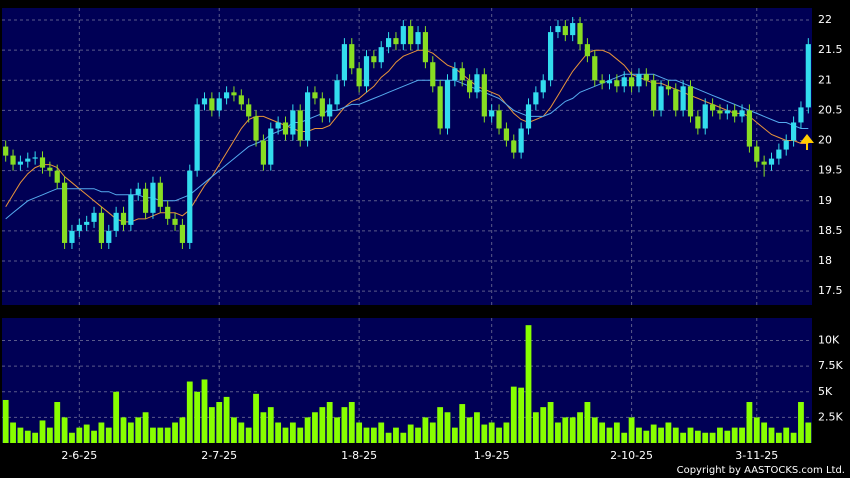 The height and width of the screenshot is (478, 850). Describe the element at coordinates (829, 340) in the screenshot. I see `y-tick-label: 10K` at that location.